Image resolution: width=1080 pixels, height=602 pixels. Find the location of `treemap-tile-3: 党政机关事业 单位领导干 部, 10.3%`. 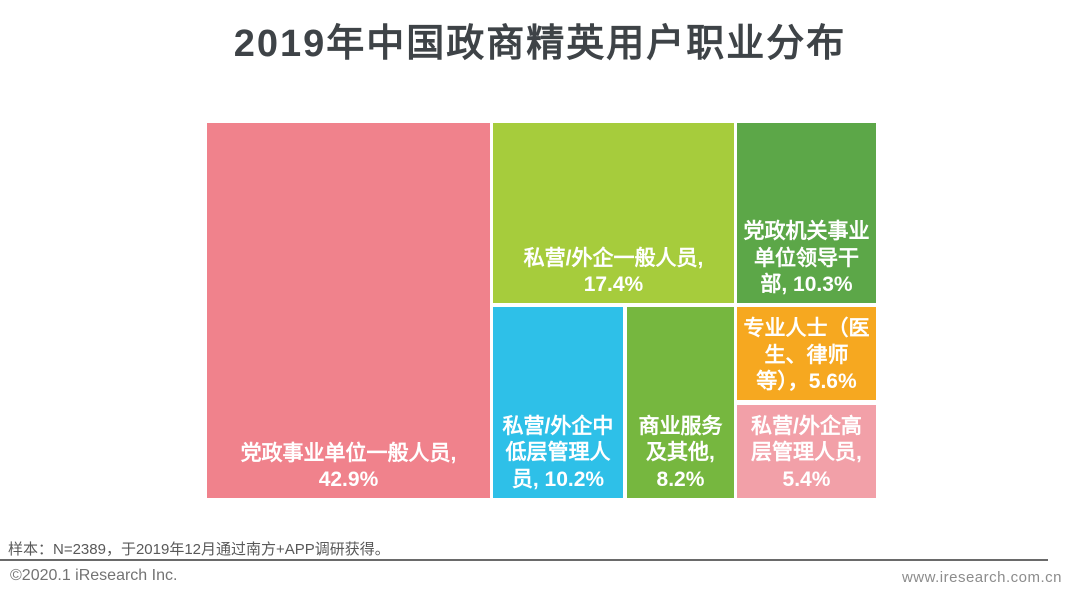

treemap-tile-3: 党政机关事业 单位领导干 部, 10.3% is located at coordinates (806, 213).